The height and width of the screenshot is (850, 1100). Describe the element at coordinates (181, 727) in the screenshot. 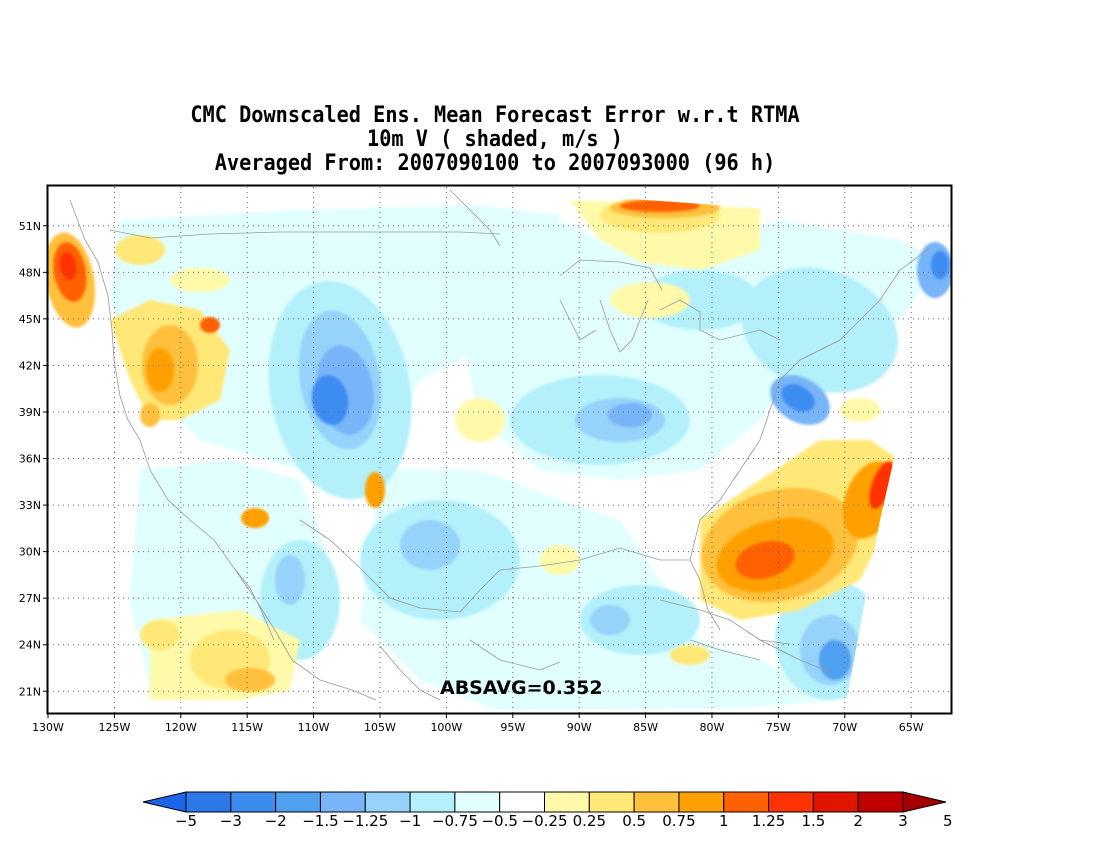

I see `lon-label: 120W` at that location.